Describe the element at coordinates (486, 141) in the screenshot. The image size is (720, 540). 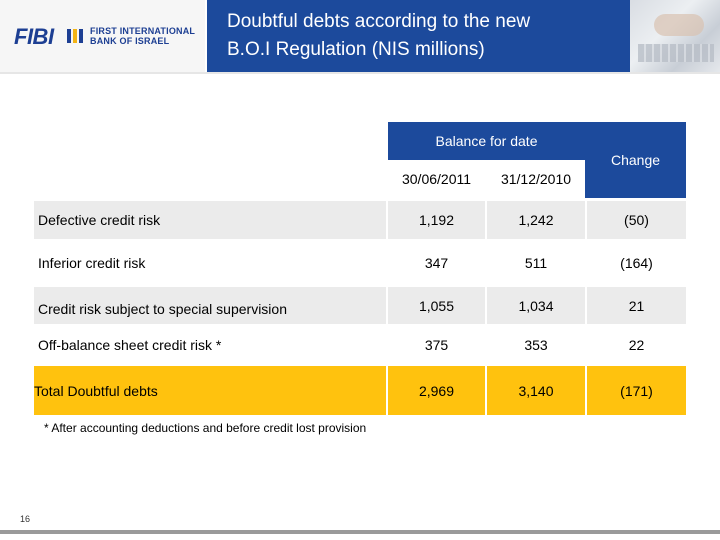
I see `balance-for-date-header: Balance for date` at that location.